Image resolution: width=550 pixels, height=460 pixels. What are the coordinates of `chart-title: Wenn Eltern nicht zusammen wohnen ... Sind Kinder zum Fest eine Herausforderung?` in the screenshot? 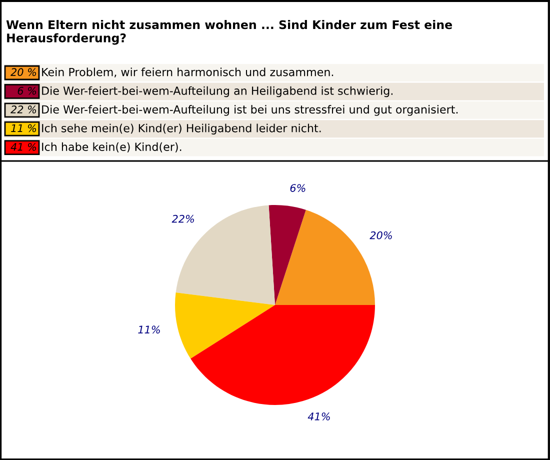 It's located at (229, 32).